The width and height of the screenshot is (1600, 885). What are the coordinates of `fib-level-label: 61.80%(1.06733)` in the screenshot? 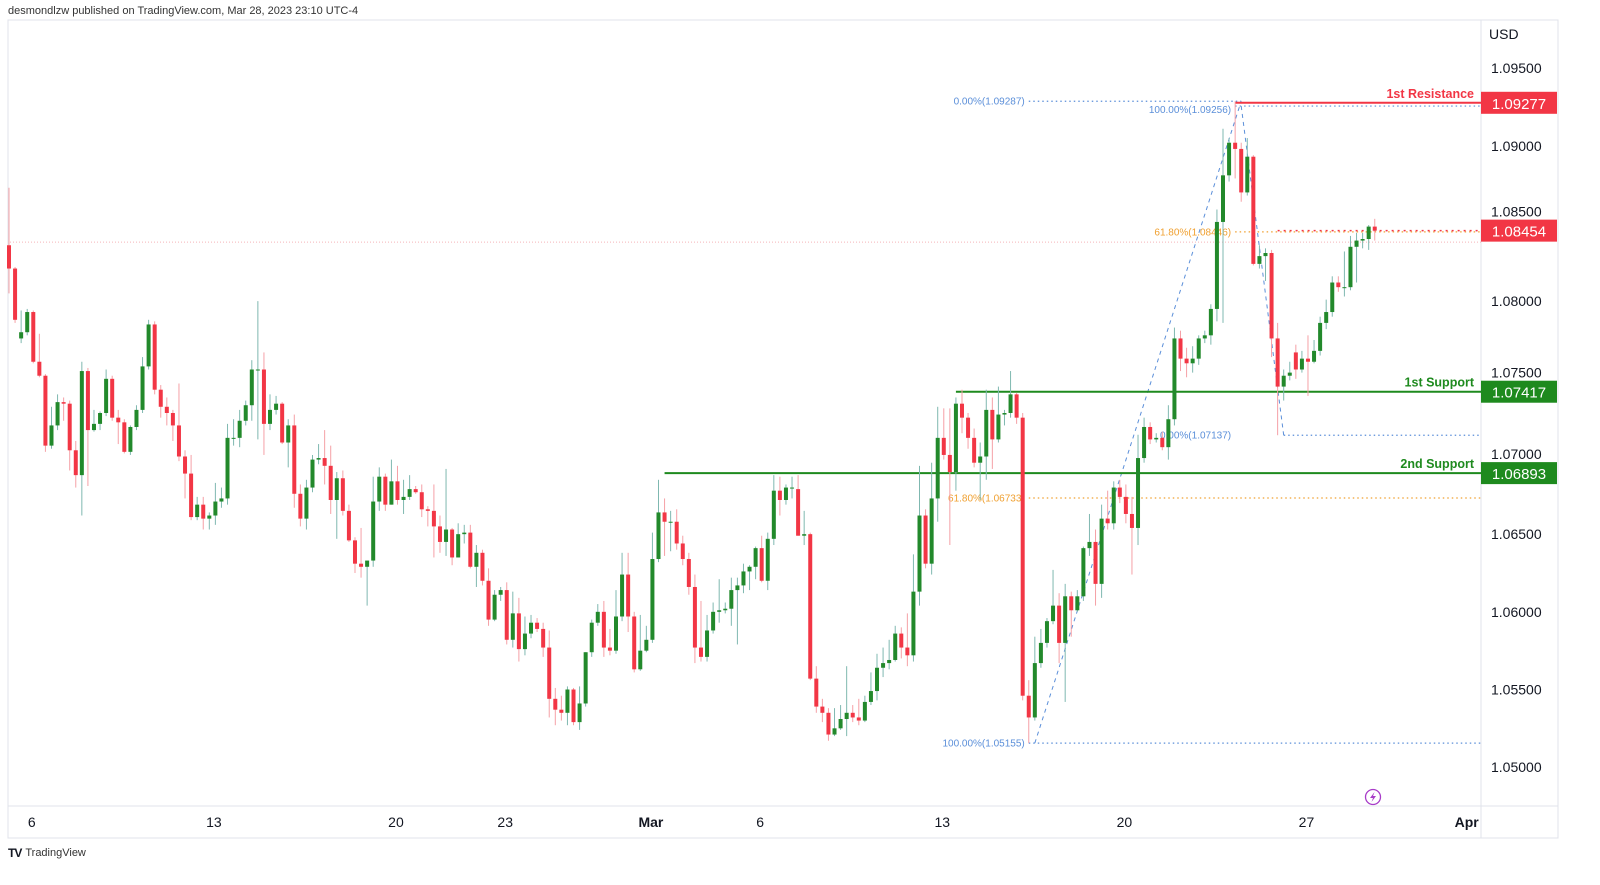 It's located at (986, 498).